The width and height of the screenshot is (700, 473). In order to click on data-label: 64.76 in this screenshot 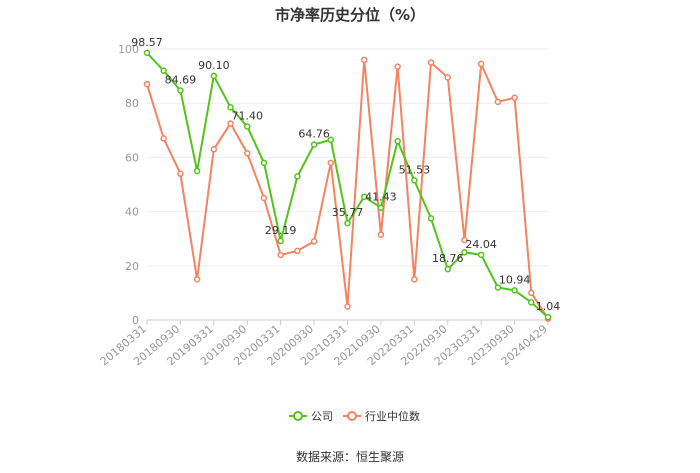, I will do `click(314, 134)`.